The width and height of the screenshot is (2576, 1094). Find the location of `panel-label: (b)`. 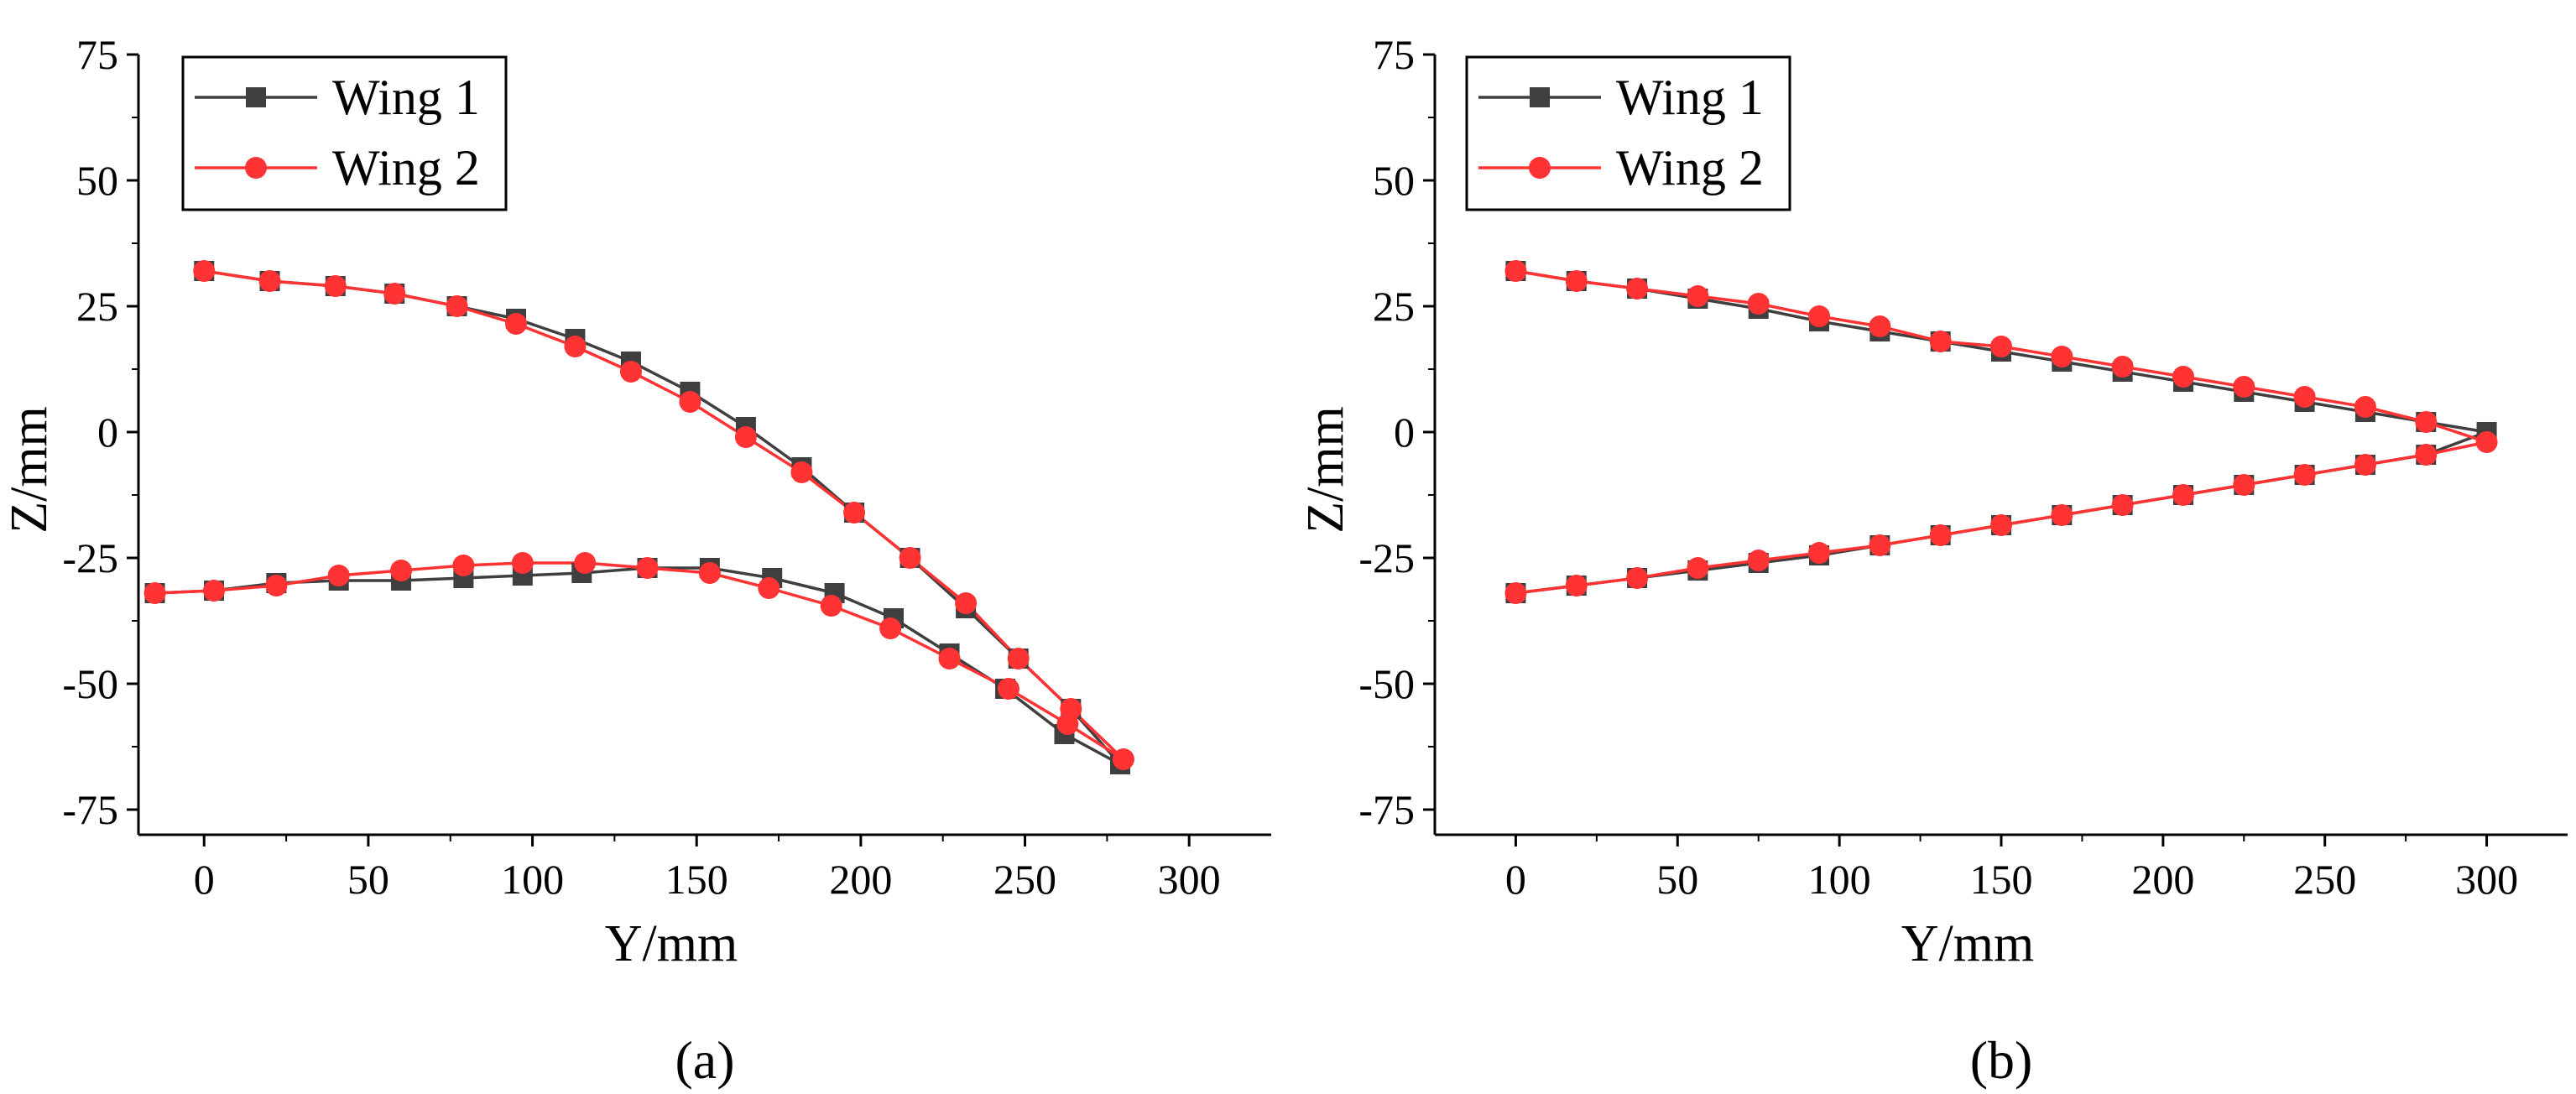

panel-label: (b) is located at coordinates (2001, 1060).